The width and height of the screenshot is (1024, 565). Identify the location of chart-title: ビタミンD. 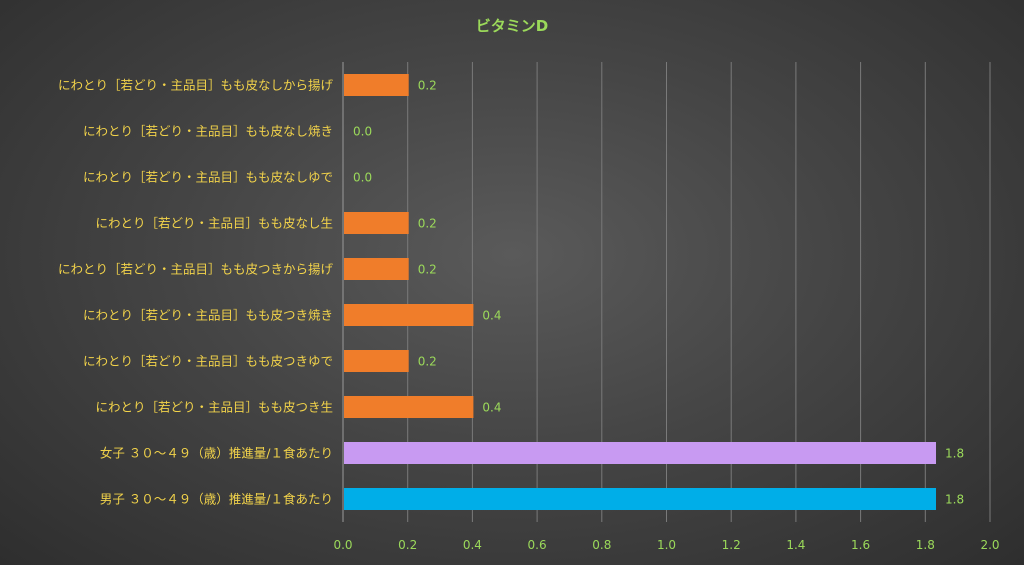
(512, 26).